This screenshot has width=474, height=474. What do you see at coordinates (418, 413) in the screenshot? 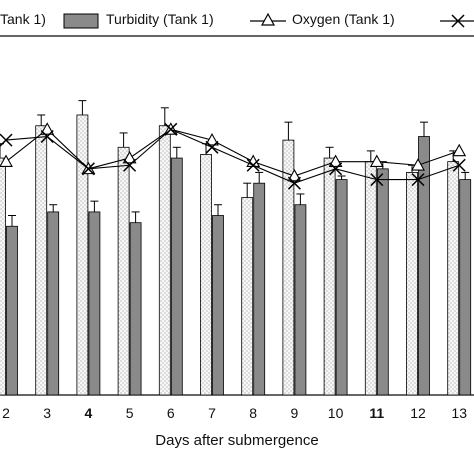
I see `x-tick-label-12: 12` at bounding box center [418, 413].